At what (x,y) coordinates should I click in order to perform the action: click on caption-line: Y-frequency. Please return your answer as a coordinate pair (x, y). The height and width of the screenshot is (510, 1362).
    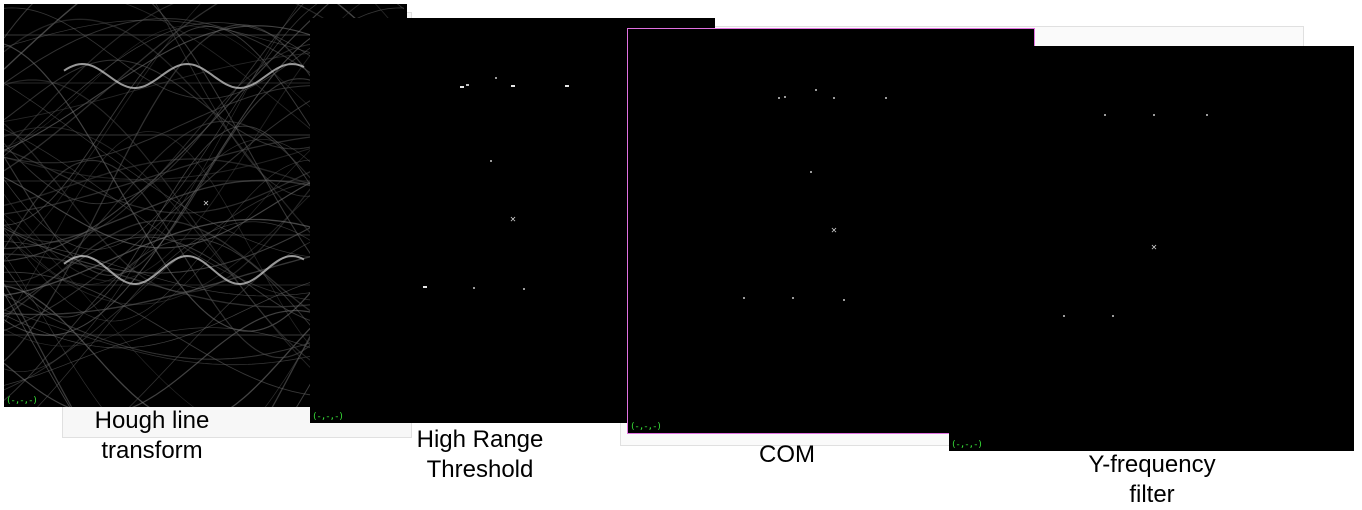
    Looking at the image, I should click on (1152, 464).